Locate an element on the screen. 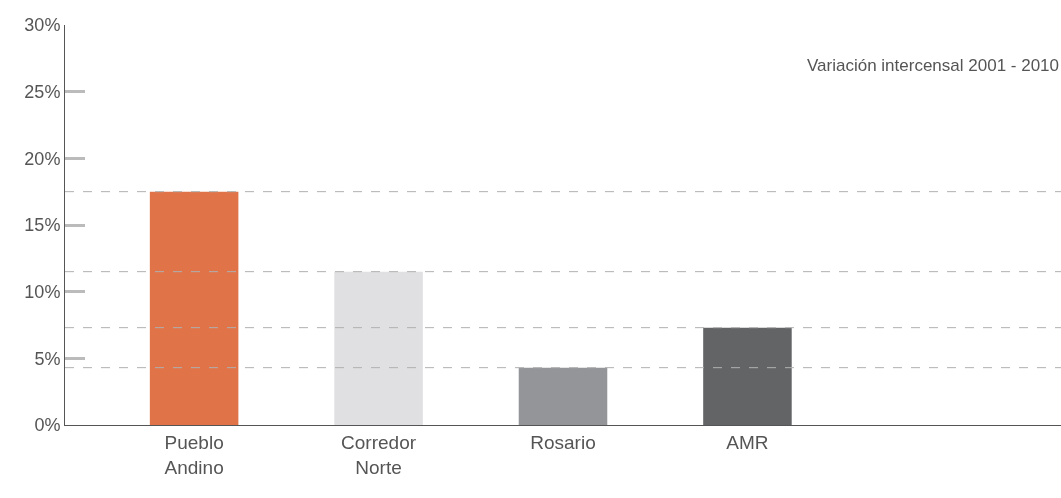  x-tick-label: AMR is located at coordinates (747, 442).